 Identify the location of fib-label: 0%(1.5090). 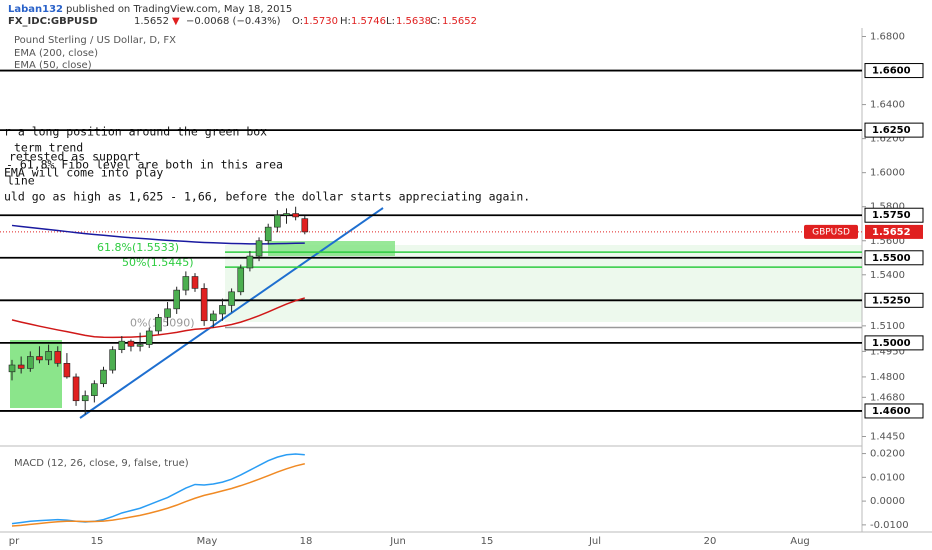
(162, 323).